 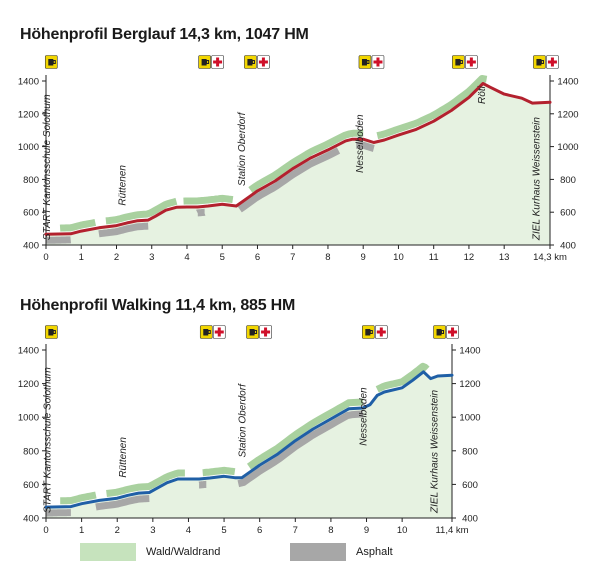 I want to click on y-tick-label-right: 400, so click(x=568, y=246).